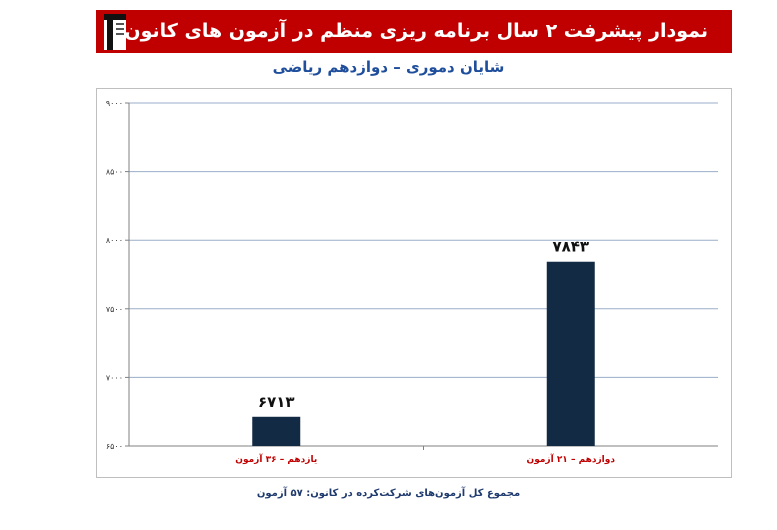 This screenshot has height=530, width=777. What do you see at coordinates (114, 309) in the screenshot?
I see `y-tick-label: ۷۵۰۰` at bounding box center [114, 309].